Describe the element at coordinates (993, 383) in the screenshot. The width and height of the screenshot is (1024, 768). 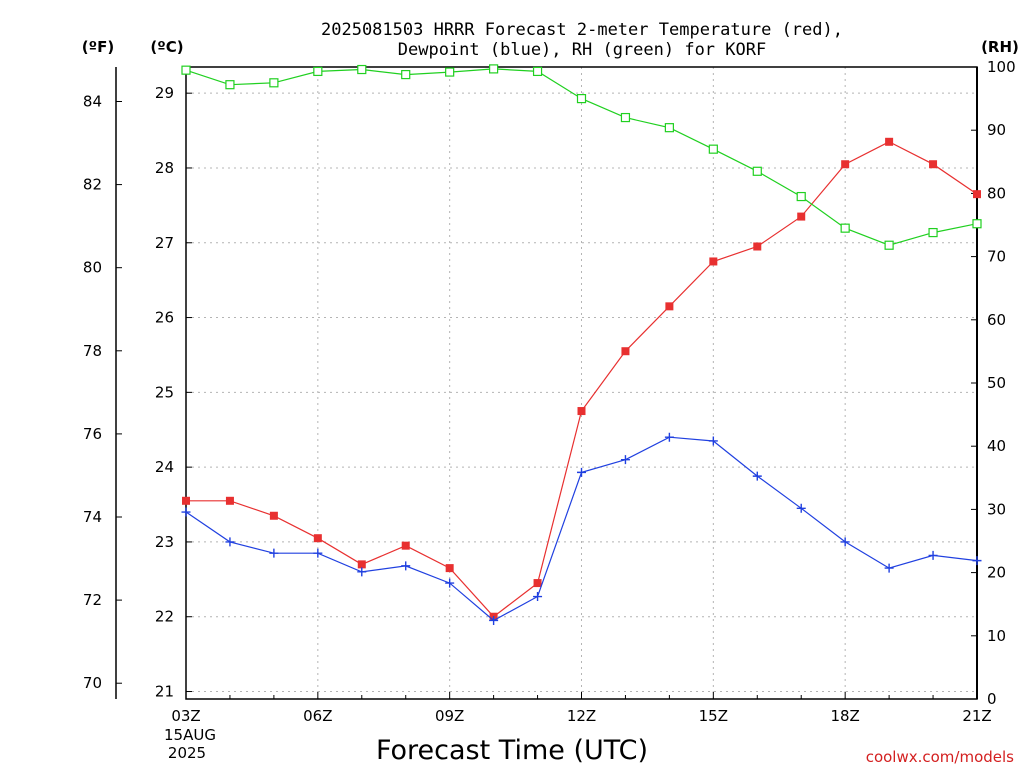
I see `rh-axis-ticks: 0 10 20 30 40 50 60 70 80 90 100` at that location.